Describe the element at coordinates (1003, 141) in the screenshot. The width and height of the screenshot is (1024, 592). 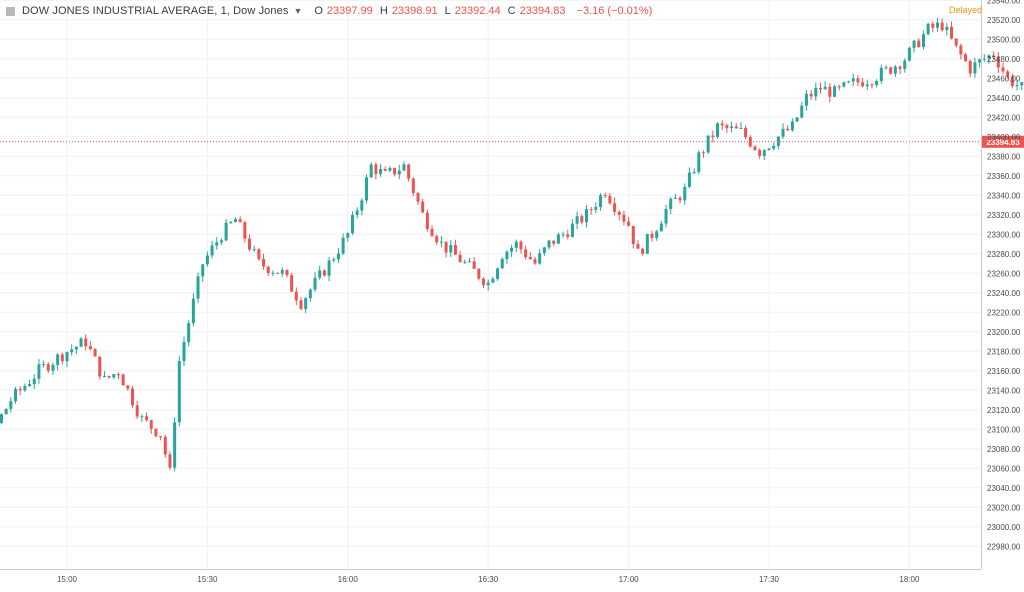
I see `last-price-tag` at that location.